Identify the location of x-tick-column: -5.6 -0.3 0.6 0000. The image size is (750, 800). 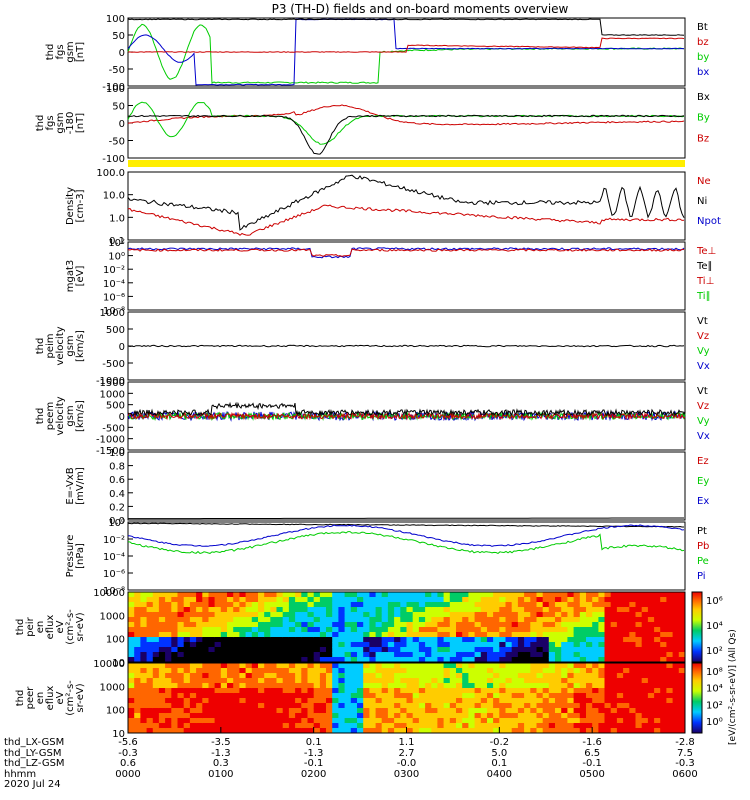
(128, 758).